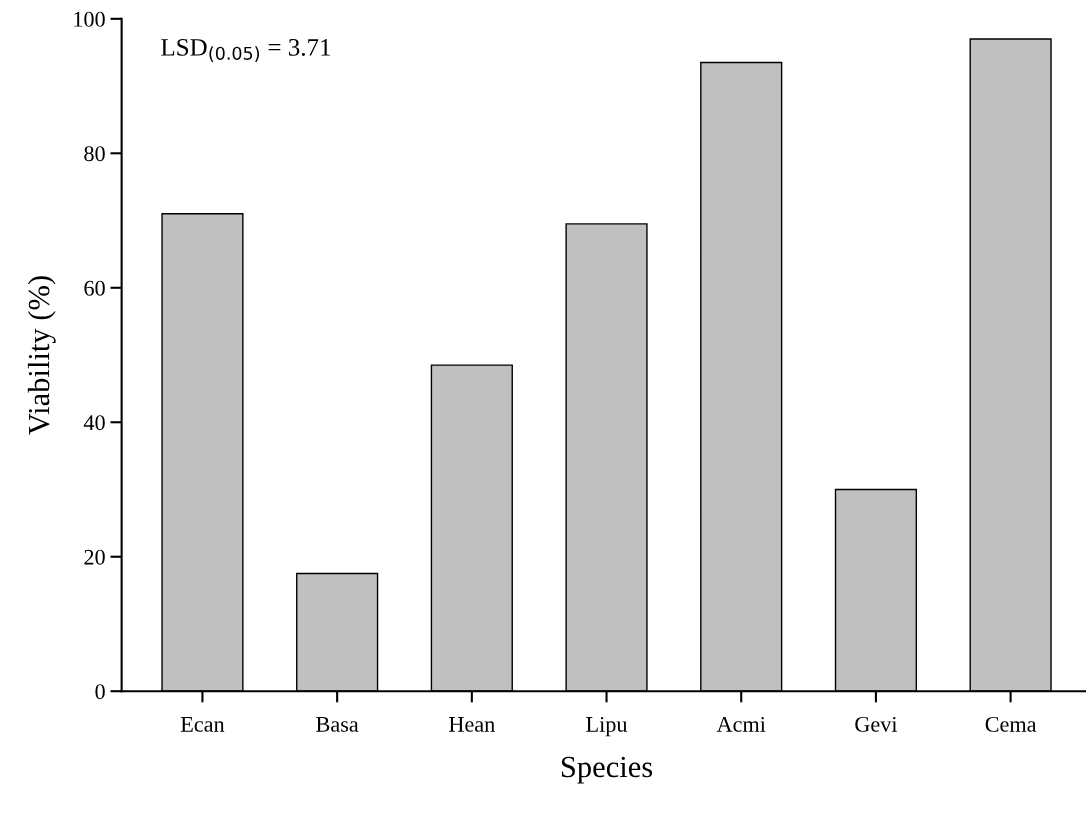 This screenshot has width=1086, height=818. Describe the element at coordinates (337, 724) in the screenshot. I see `x-tick-label: Basa` at that location.